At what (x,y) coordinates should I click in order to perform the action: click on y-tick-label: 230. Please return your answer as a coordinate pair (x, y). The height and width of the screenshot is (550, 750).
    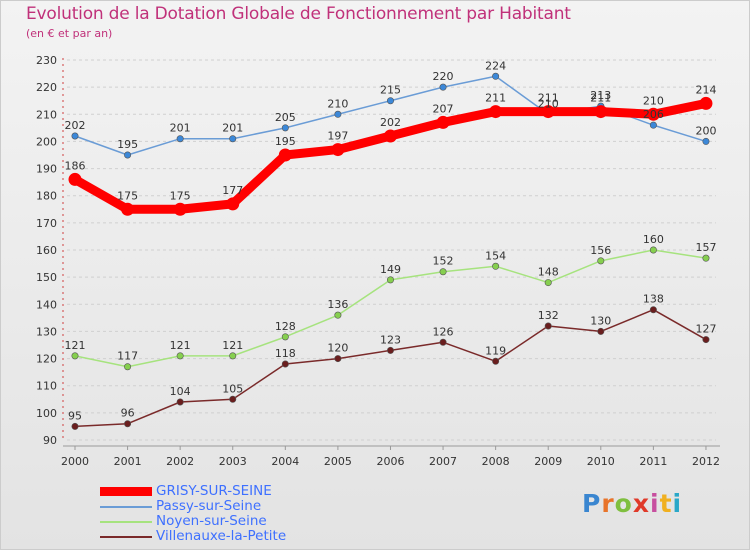
    Looking at the image, I should click on (46, 60).